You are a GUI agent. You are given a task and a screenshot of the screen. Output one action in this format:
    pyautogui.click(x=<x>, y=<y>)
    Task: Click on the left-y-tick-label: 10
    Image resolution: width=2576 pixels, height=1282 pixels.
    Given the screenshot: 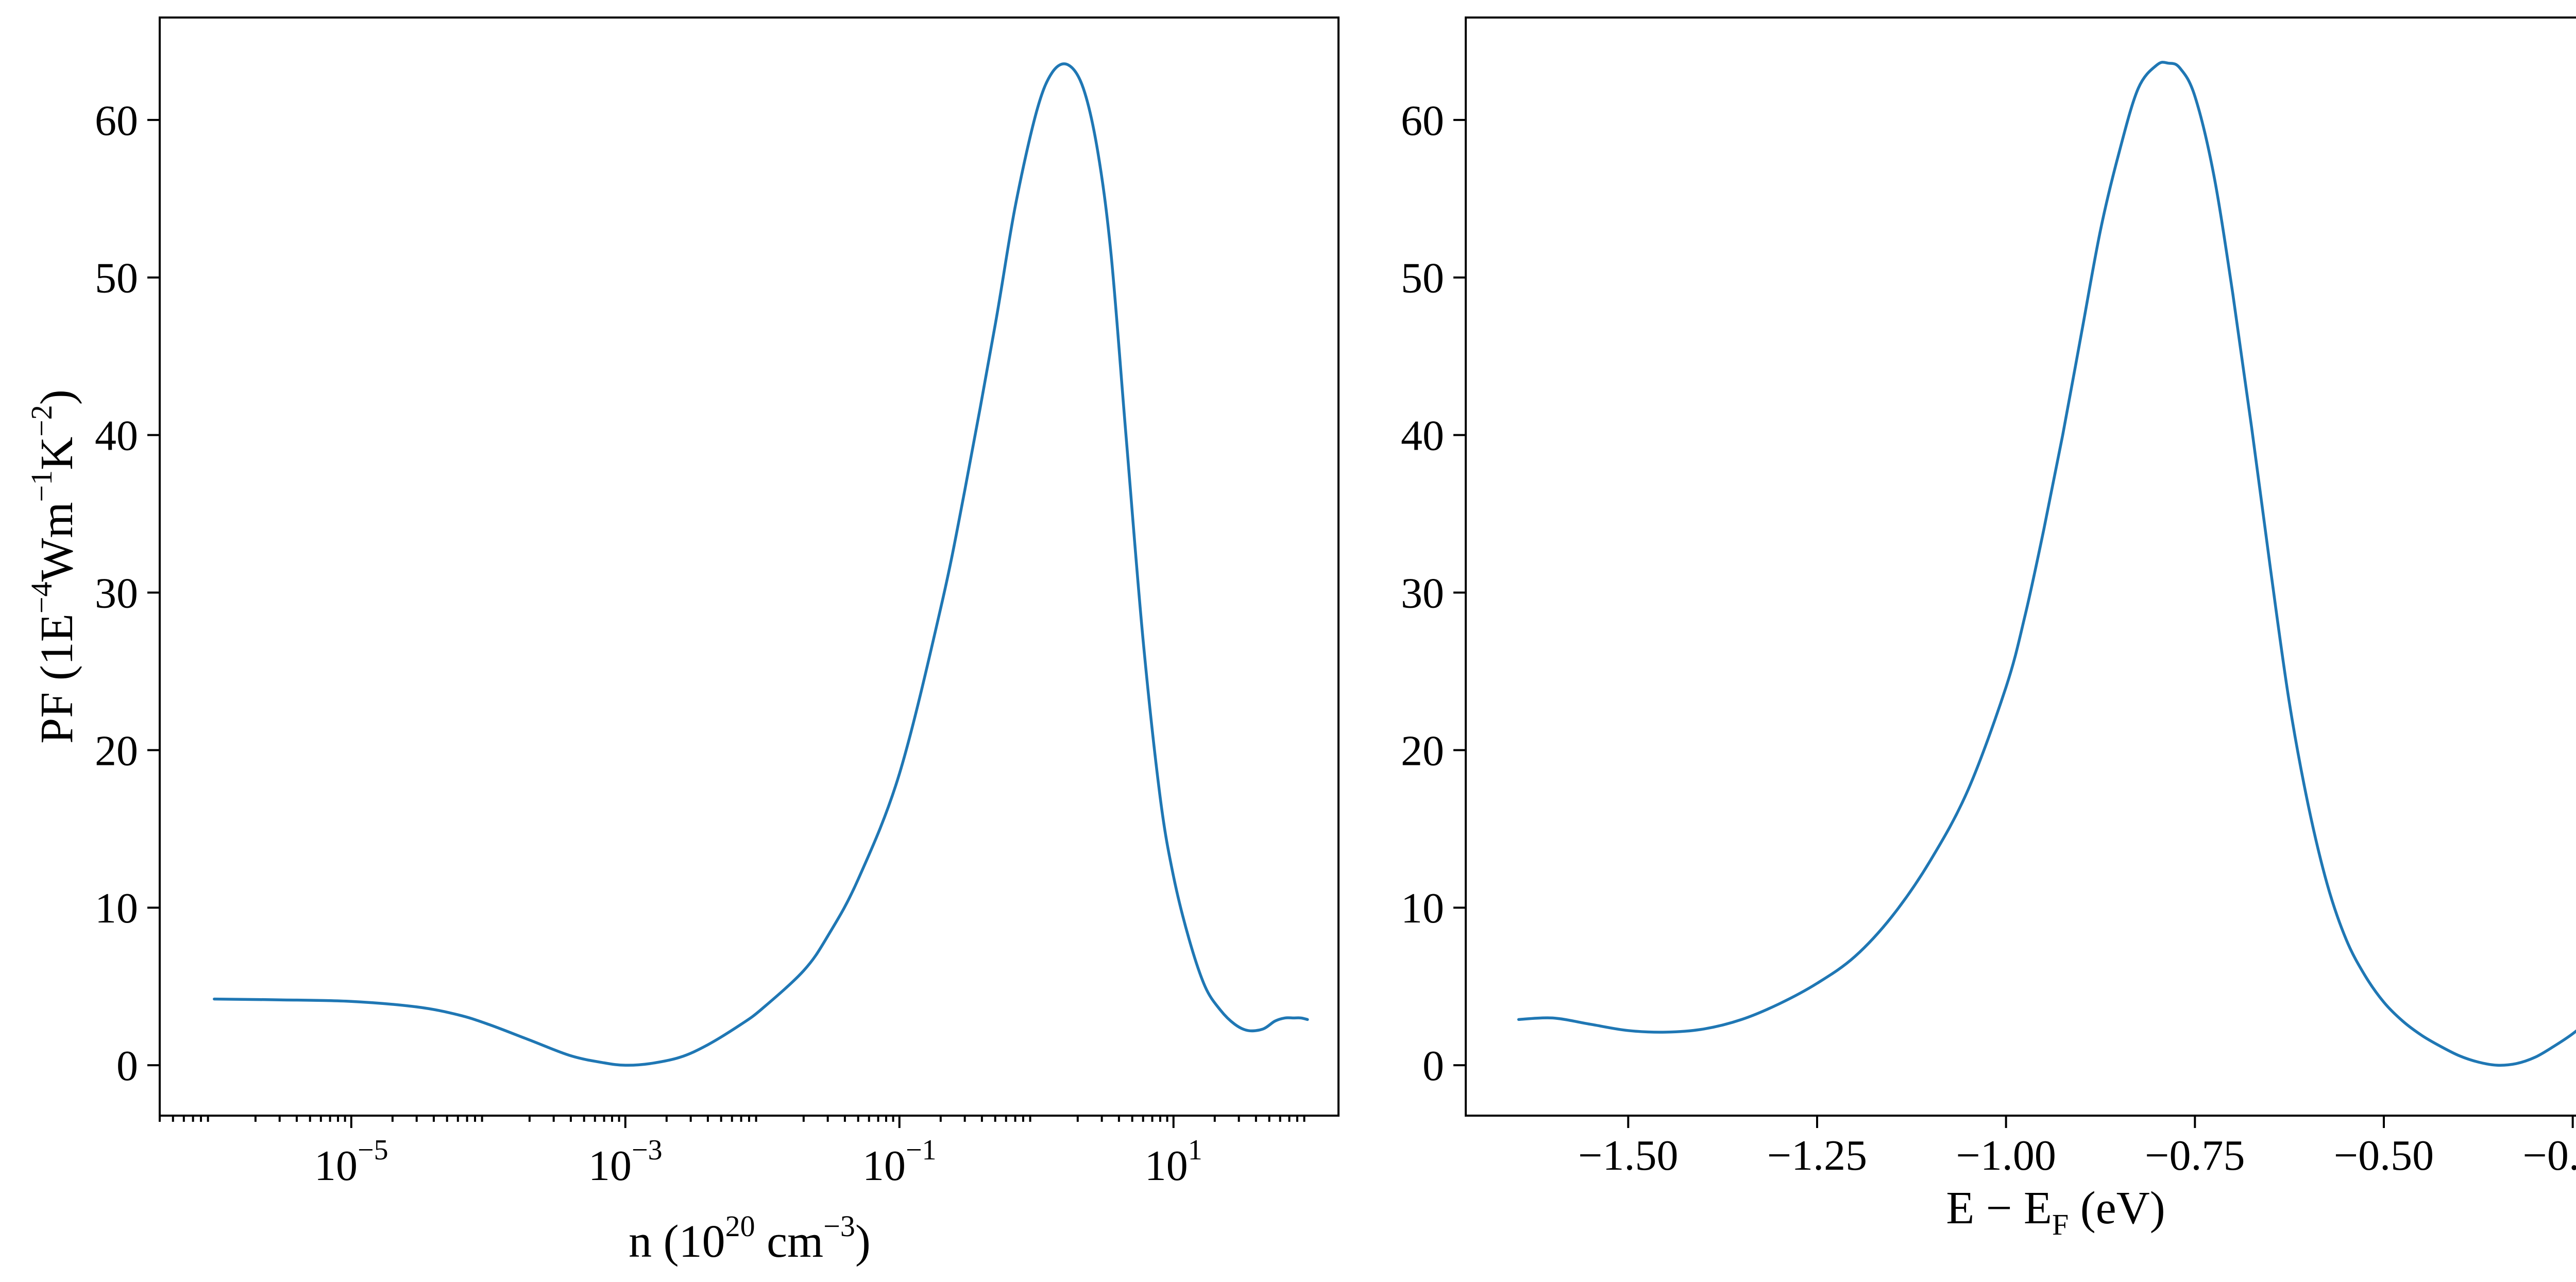 What is the action you would take?
    pyautogui.click(x=116, y=908)
    